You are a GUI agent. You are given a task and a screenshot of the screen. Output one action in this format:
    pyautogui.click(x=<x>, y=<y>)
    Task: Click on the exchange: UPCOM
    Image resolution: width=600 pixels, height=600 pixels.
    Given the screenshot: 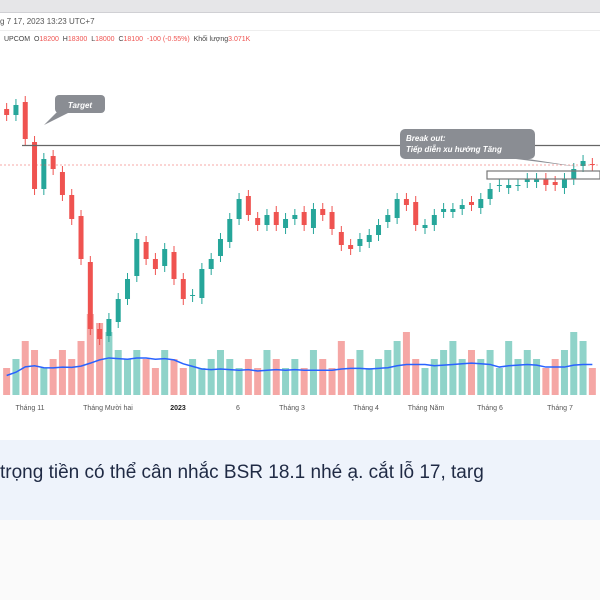 What is the action you would take?
    pyautogui.click(x=17, y=39)
    